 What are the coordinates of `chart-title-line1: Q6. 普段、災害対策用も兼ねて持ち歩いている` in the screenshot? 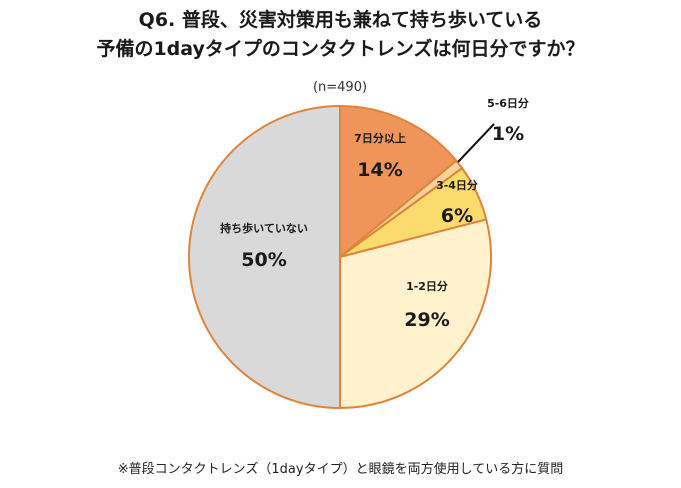 It's located at (340, 20).